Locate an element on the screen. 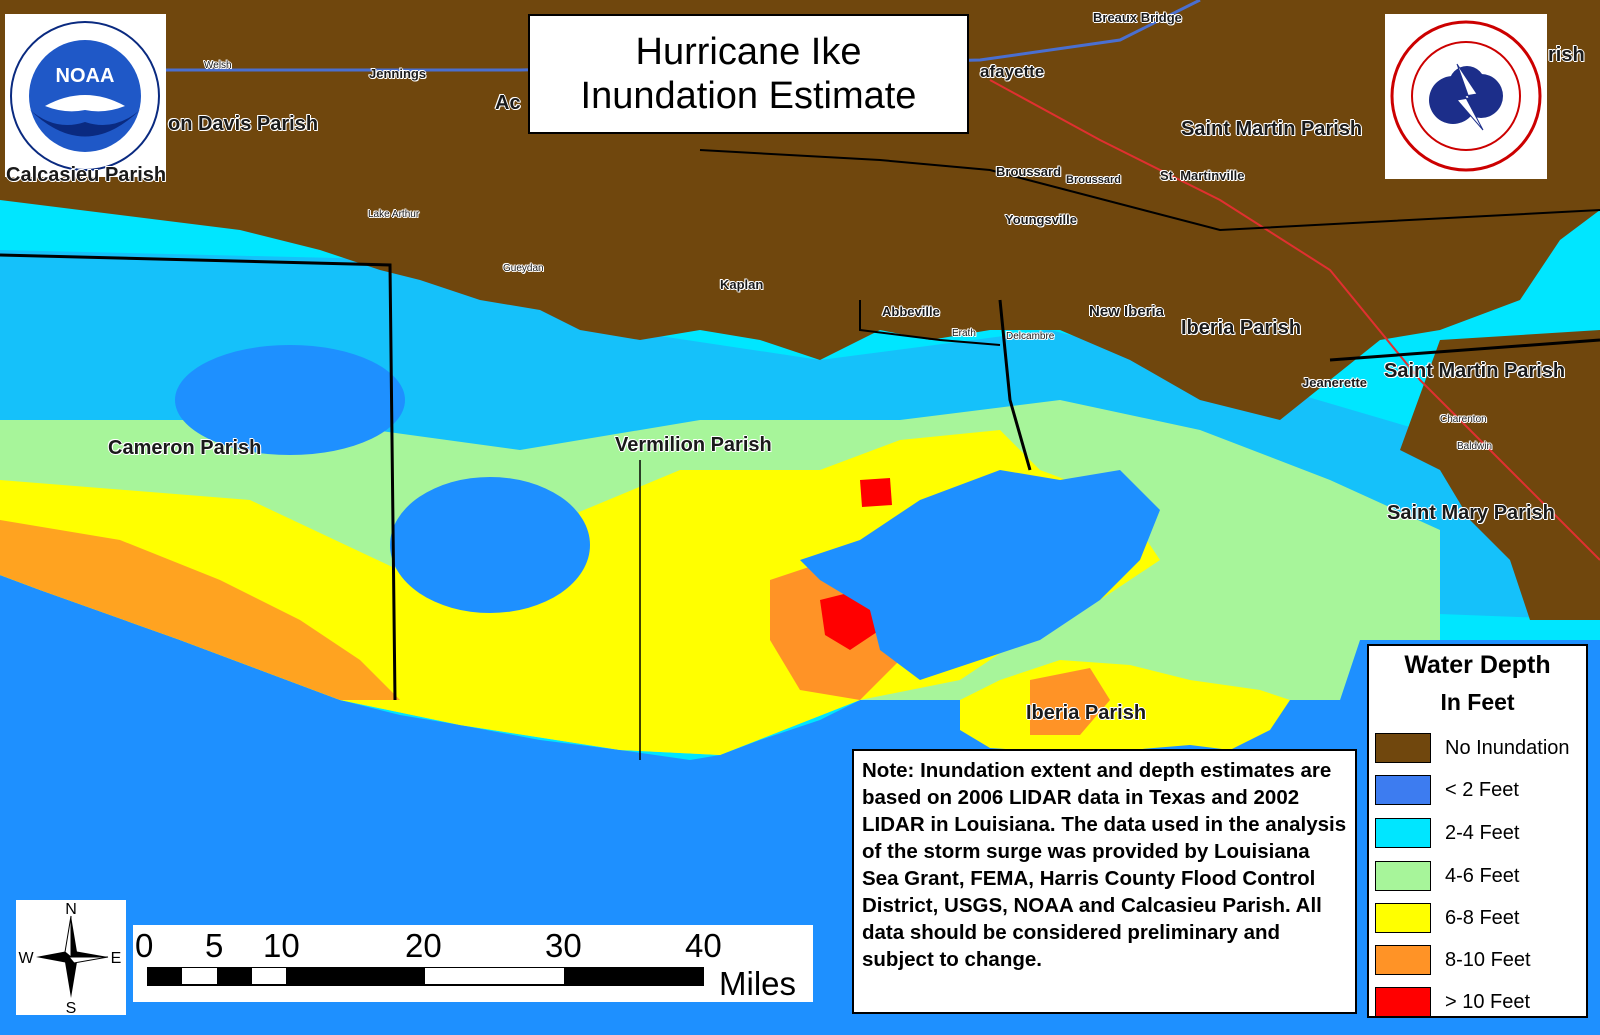  label-delcambre: Delcambre is located at coordinates (1030, 336).